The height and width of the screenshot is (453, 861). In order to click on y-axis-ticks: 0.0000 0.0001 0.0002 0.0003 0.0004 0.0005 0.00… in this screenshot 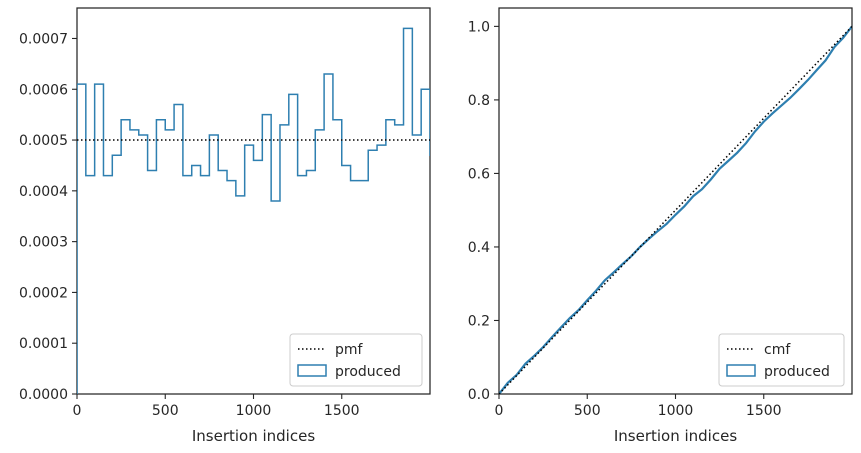, I will do `click(48, 217)`.